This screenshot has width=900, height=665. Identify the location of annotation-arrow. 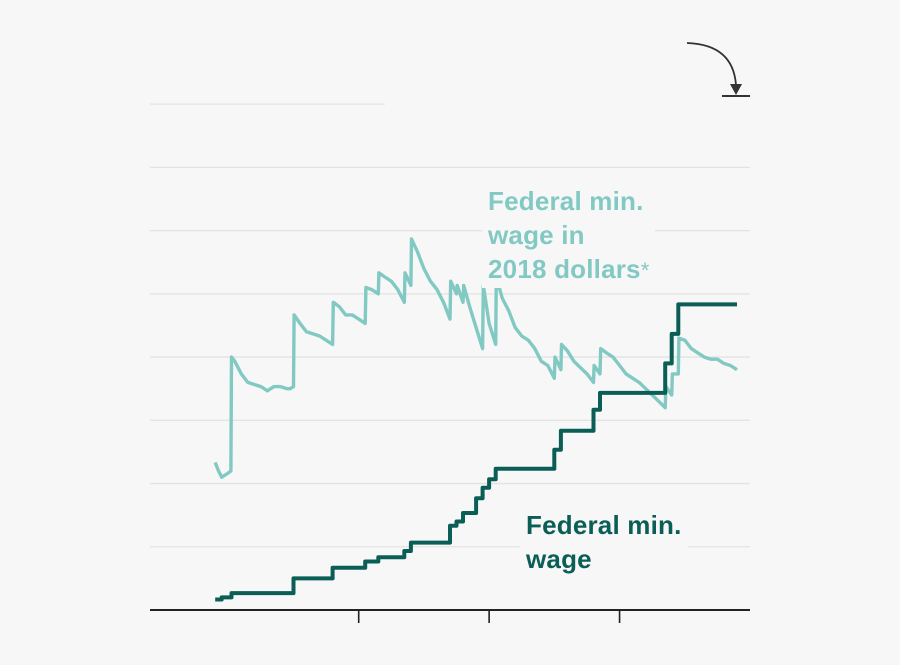
(718, 69).